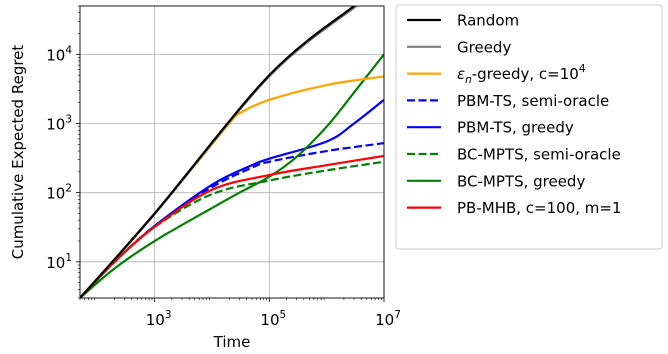  I want to click on y-tick-label: 10¹, so click(59, 262).